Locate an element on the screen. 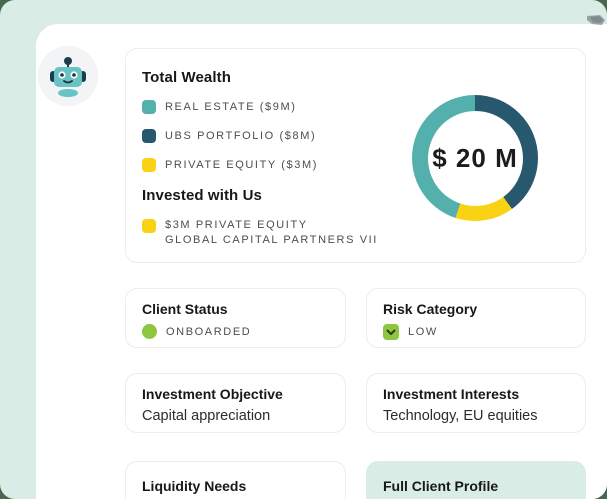 The height and width of the screenshot is (499, 607). investment-objective-title: Investment Objective is located at coordinates (212, 394).